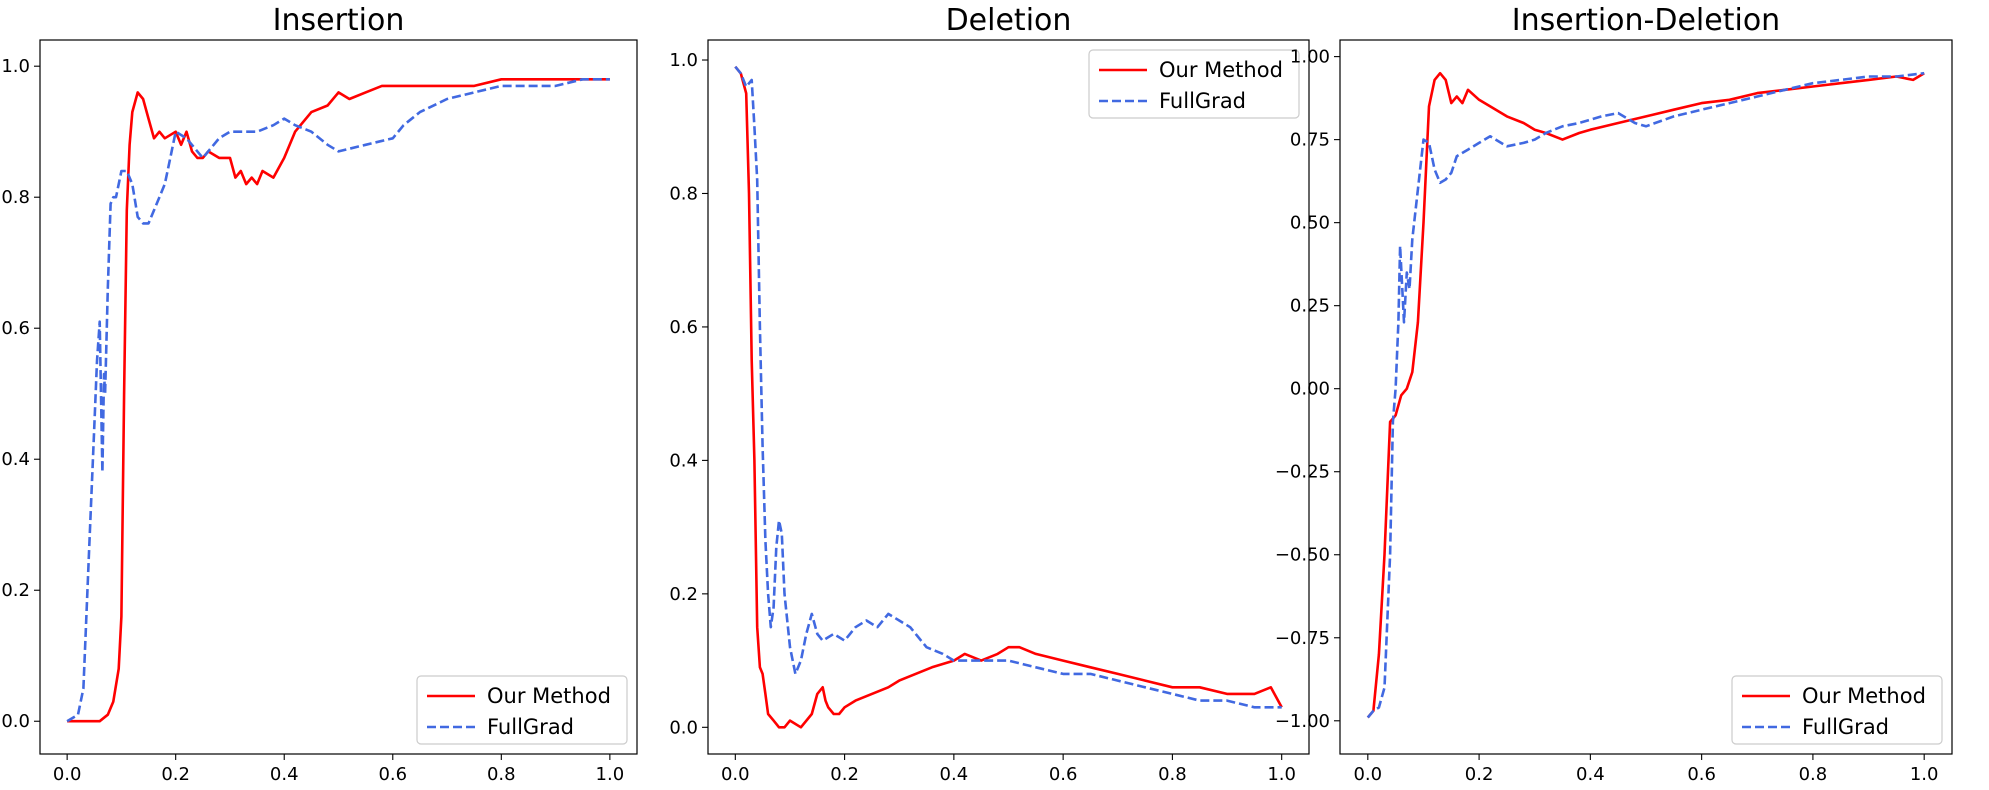 Image resolution: width=1989 pixels, height=790 pixels. I want to click on chart-title: Insertion-Deletion, so click(1646, 20).